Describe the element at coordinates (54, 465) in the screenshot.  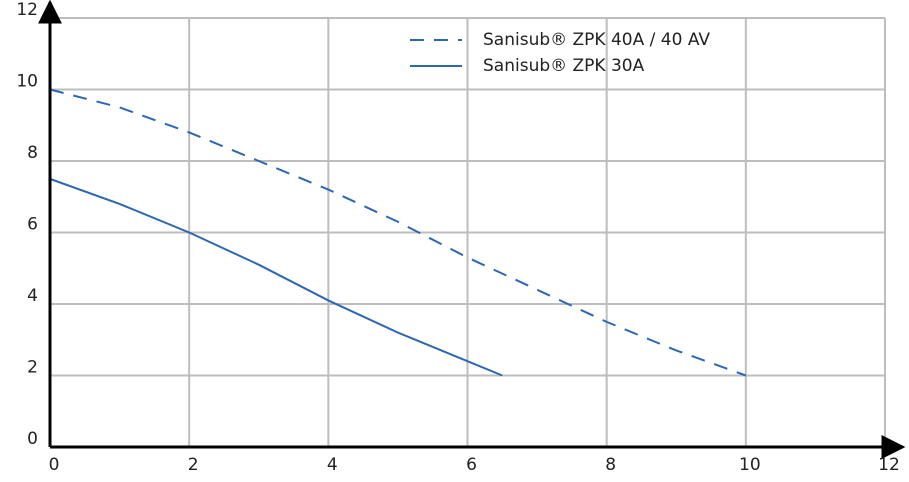
I see `x-tick-label: 0` at that location.